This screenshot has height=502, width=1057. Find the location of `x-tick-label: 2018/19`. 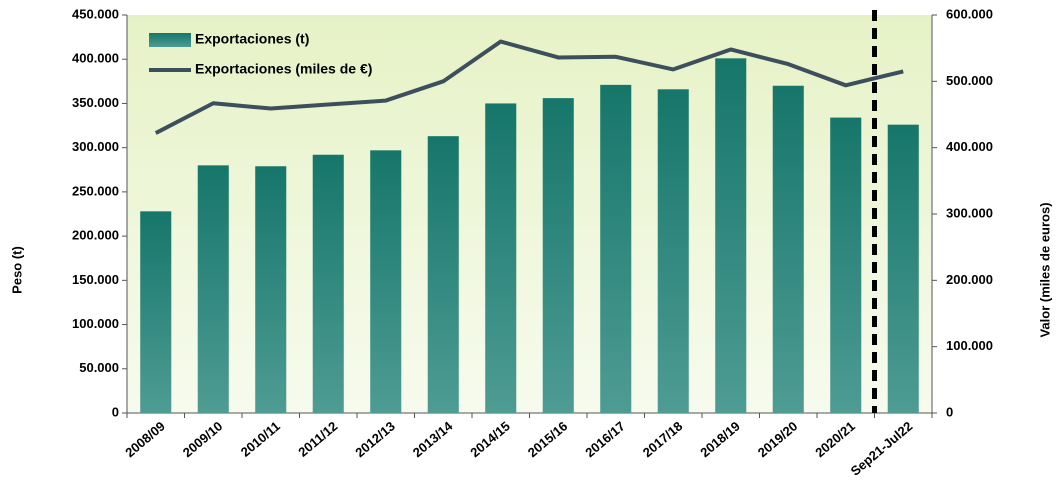

x-tick-label: 2018/19 is located at coordinates (720, 439).